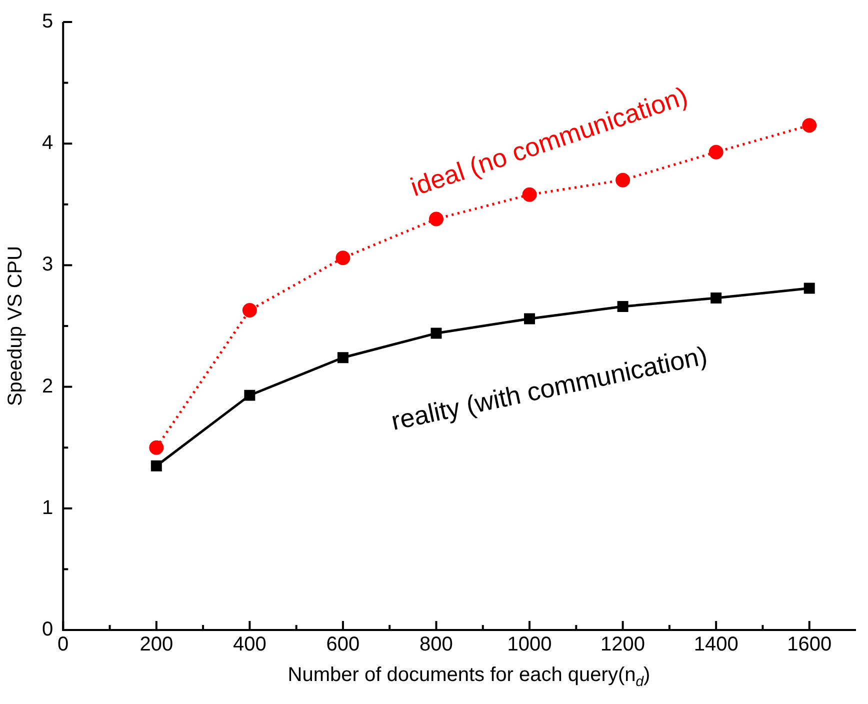 The height and width of the screenshot is (704, 868). I want to click on x-tick-label: 1400, so click(716, 645).